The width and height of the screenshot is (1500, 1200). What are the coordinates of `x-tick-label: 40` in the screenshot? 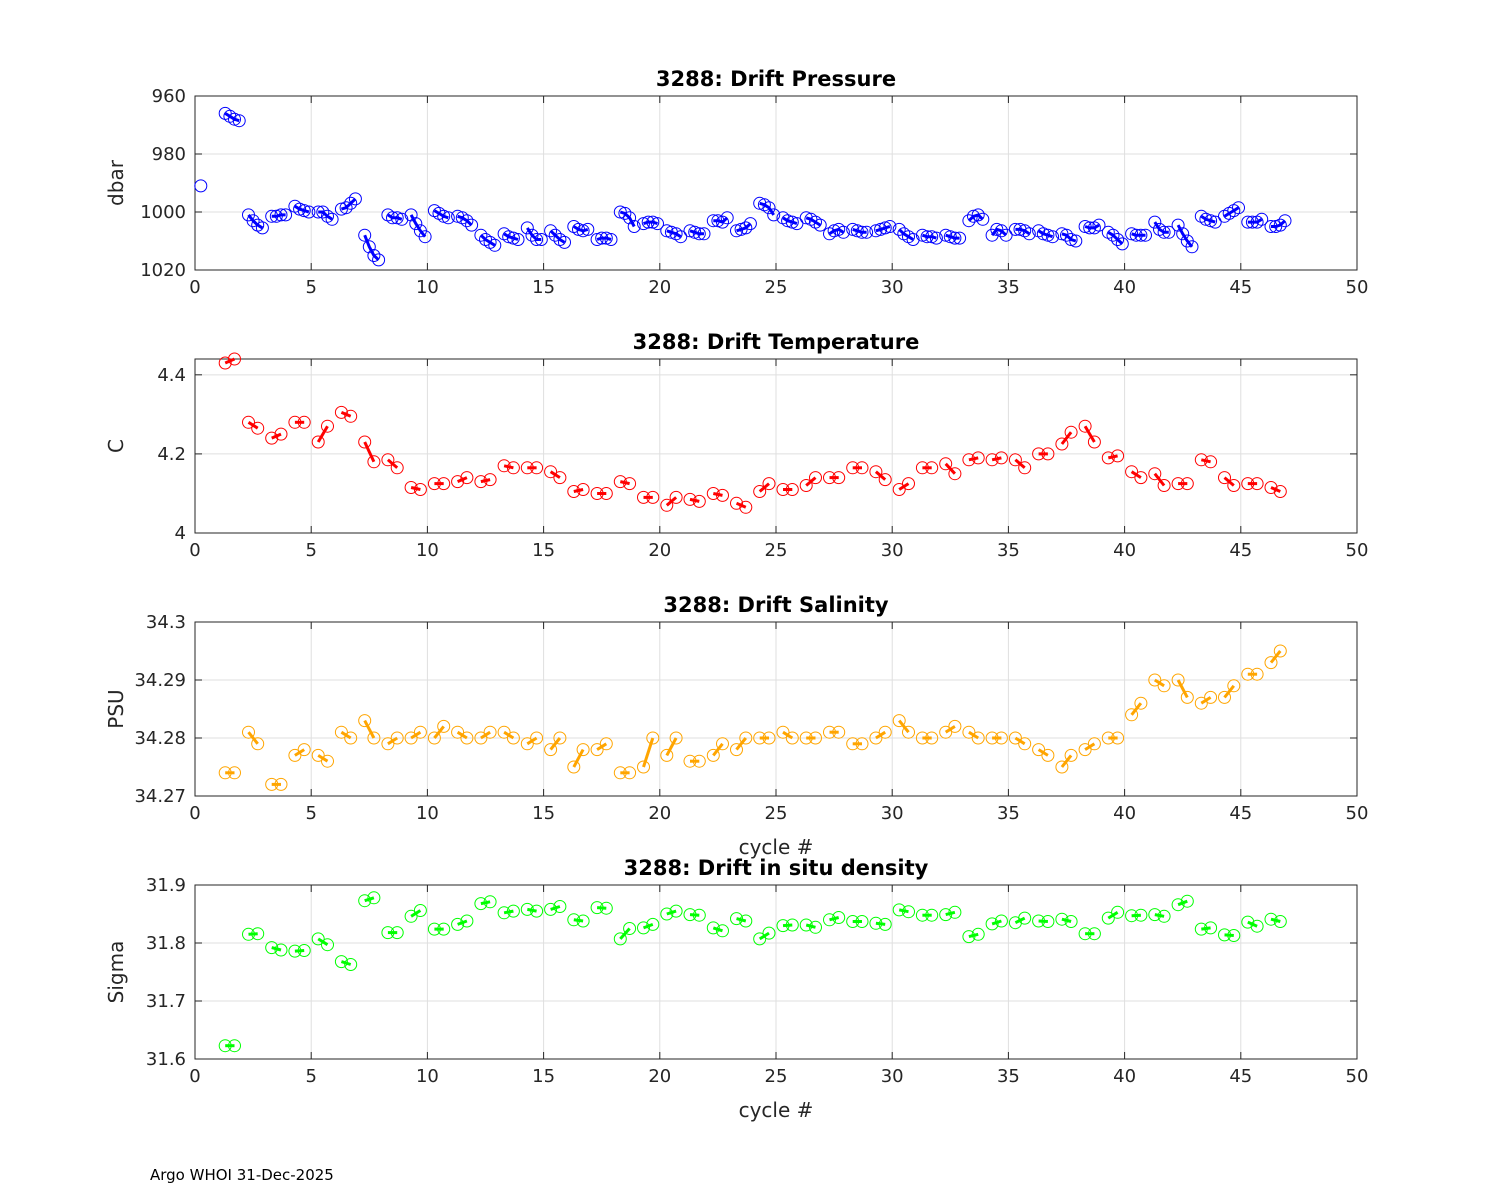 It's located at (1124, 287).